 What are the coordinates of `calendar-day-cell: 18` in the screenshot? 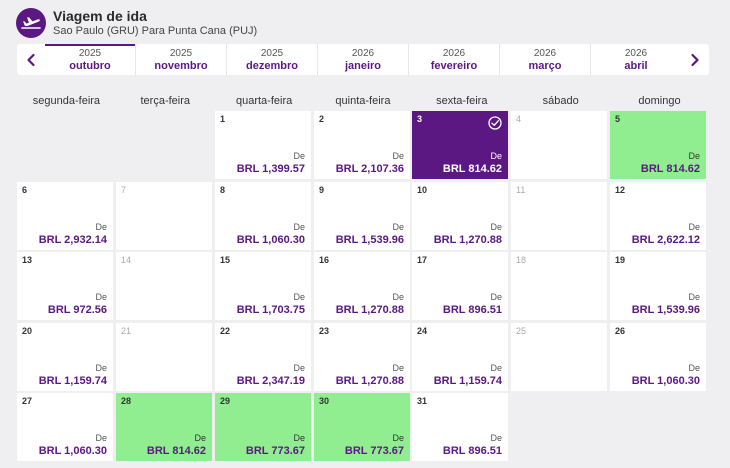 It's located at (559, 286).